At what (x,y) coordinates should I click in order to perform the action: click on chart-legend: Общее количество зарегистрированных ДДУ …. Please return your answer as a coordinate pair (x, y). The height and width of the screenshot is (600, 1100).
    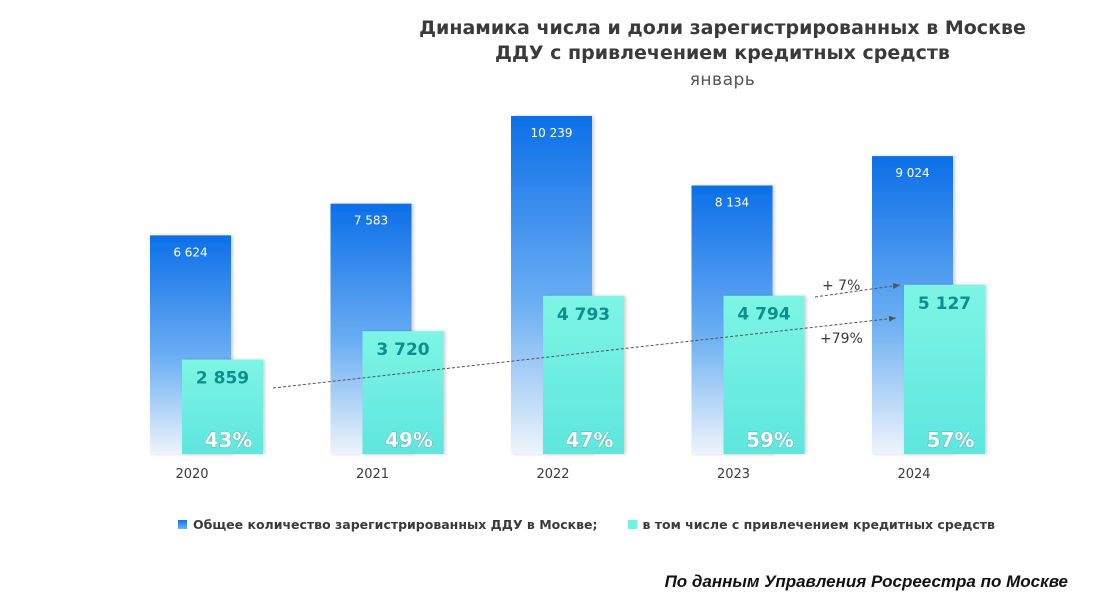
    Looking at the image, I should click on (586, 524).